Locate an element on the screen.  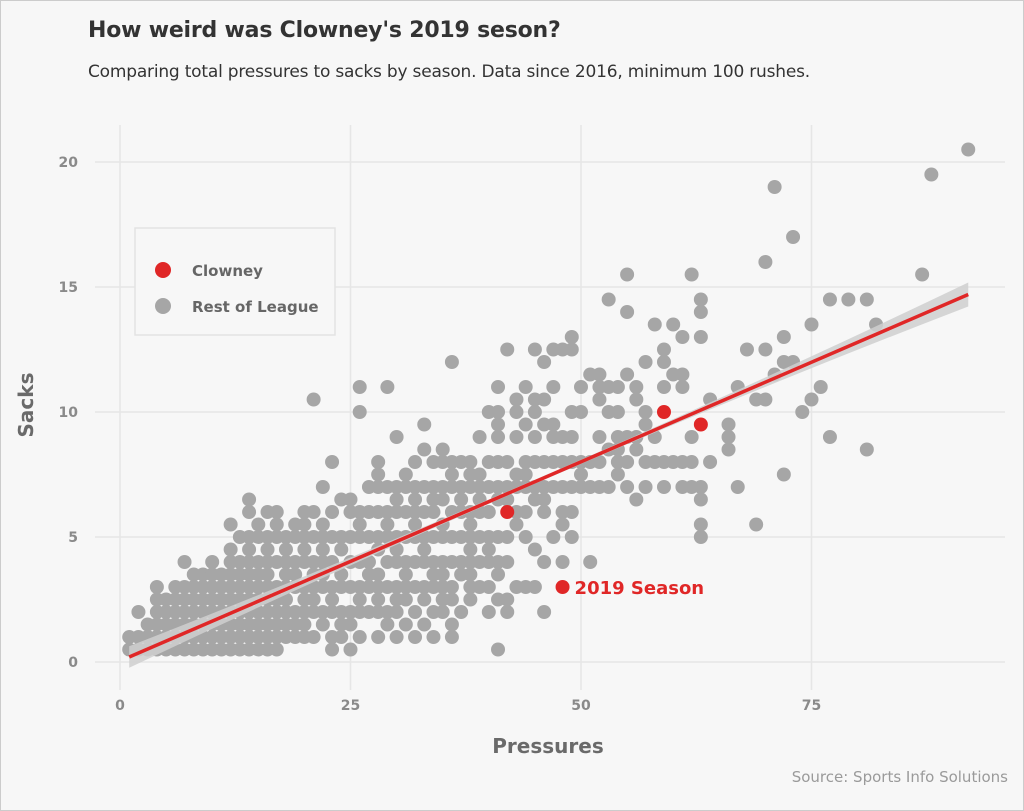
legend-box is located at coordinates (235, 281).